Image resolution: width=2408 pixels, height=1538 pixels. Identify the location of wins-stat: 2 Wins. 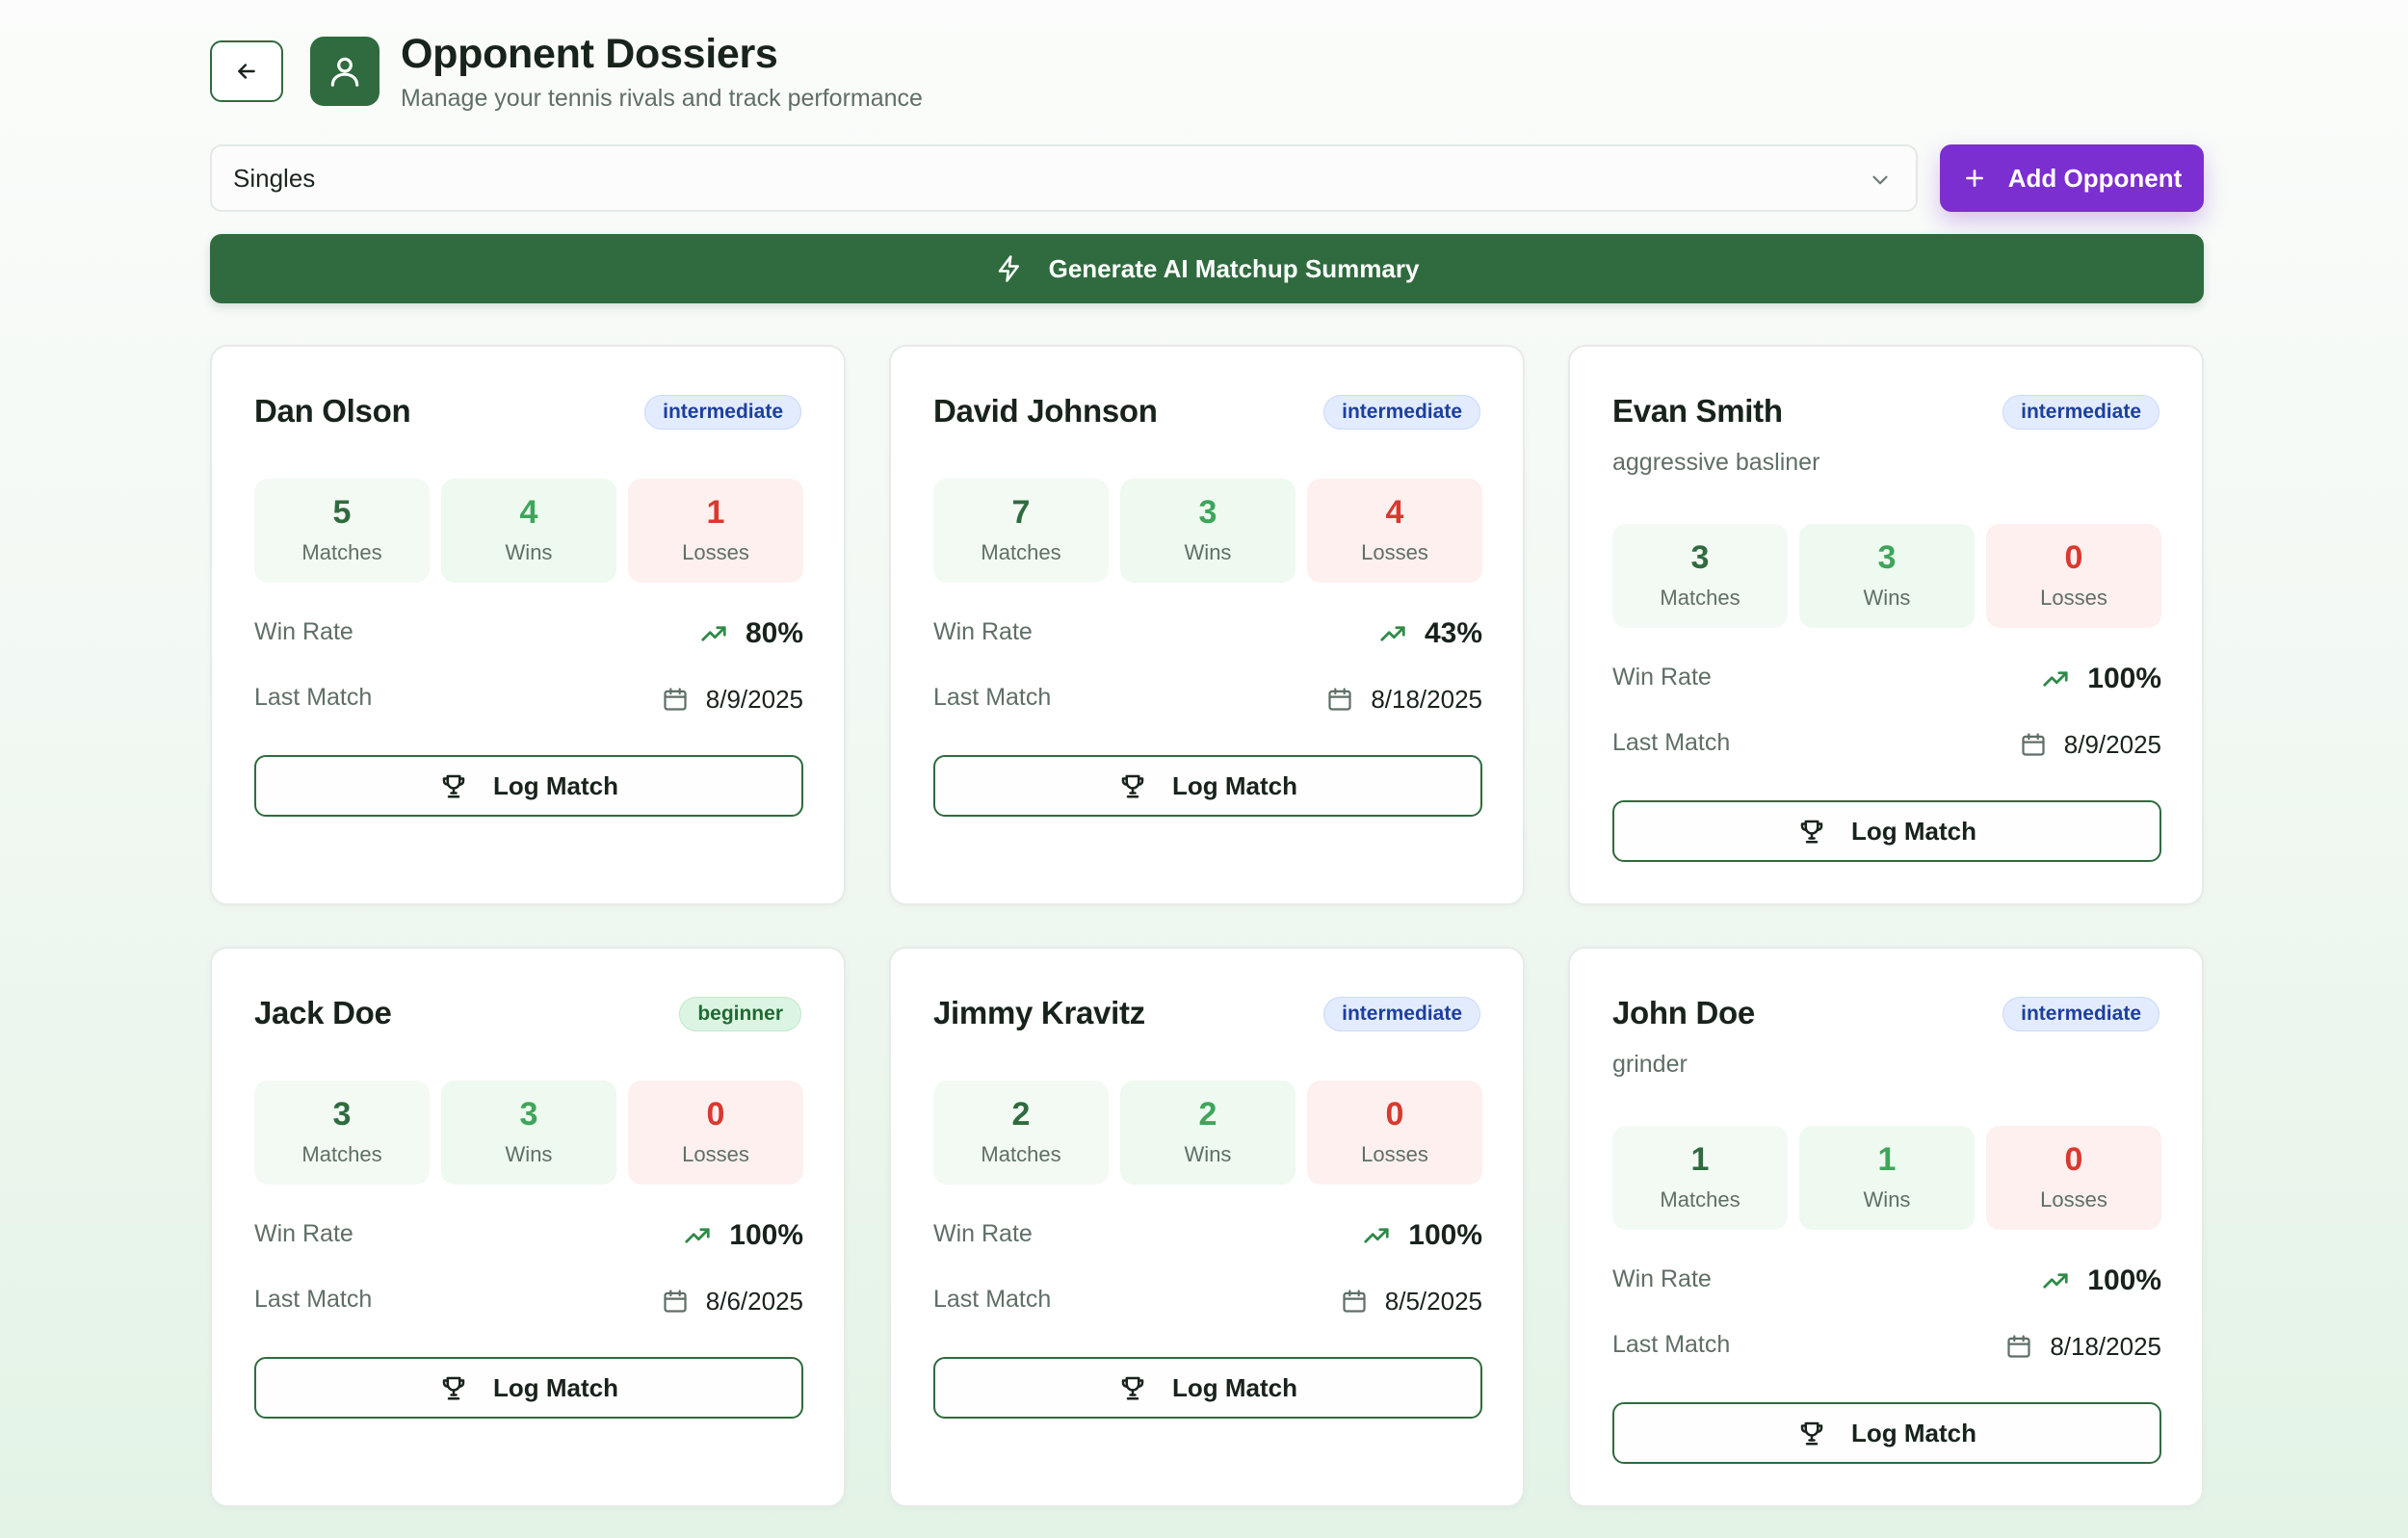
(1208, 1133).